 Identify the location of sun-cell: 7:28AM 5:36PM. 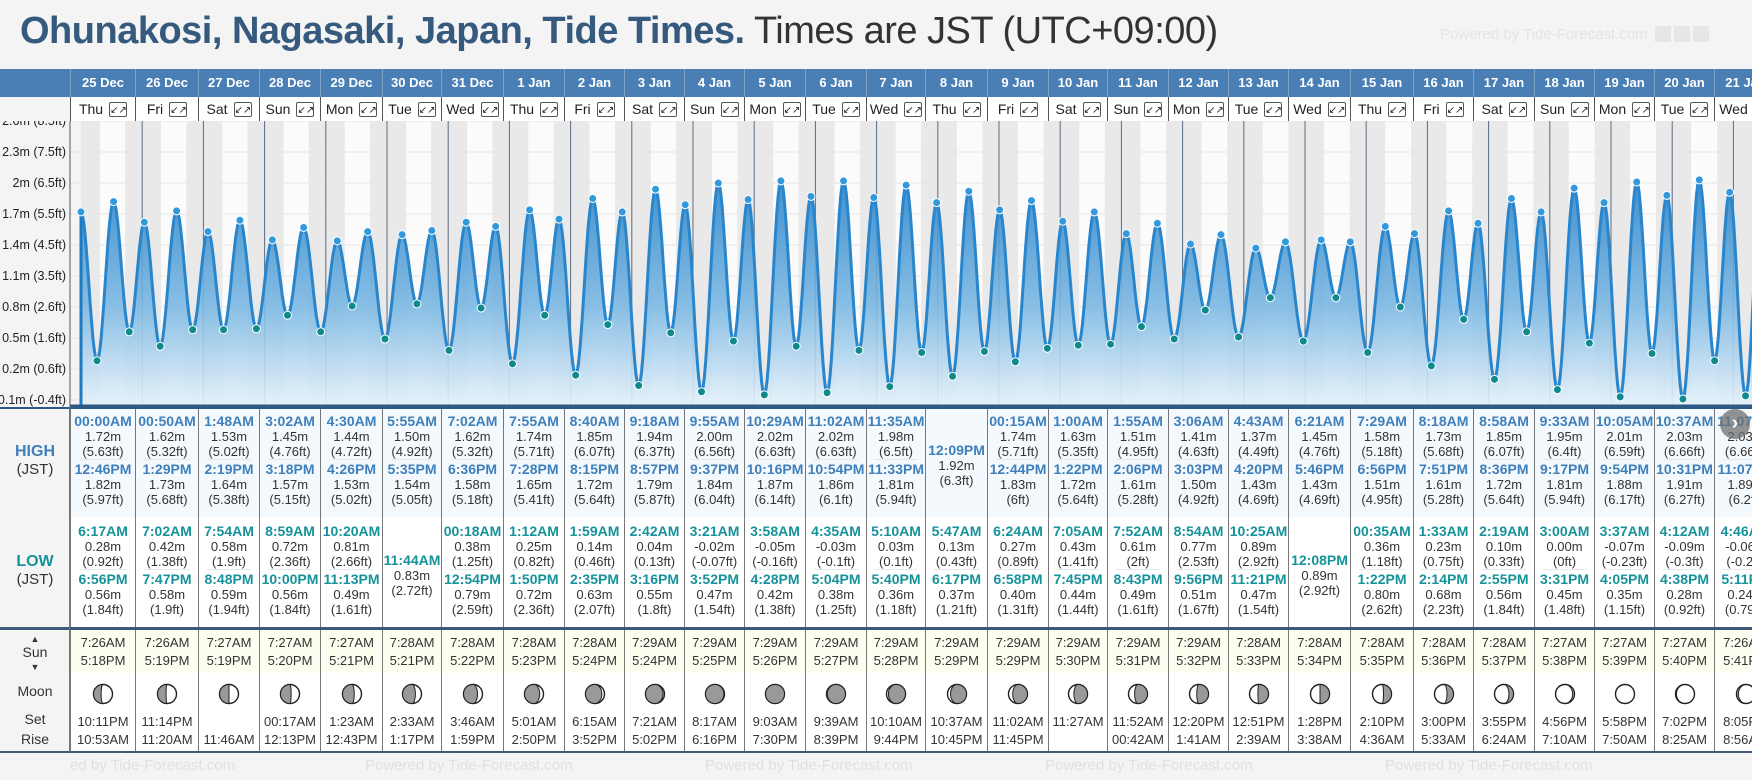
(1443, 650).